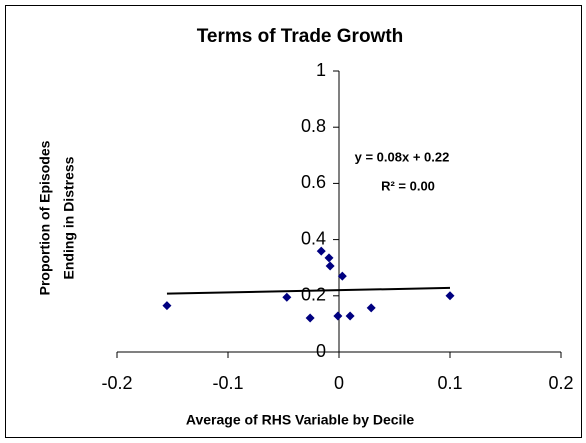 The image size is (586, 443). Describe the element at coordinates (313, 238) in the screenshot. I see `y-tick-label: 0.4` at that location.